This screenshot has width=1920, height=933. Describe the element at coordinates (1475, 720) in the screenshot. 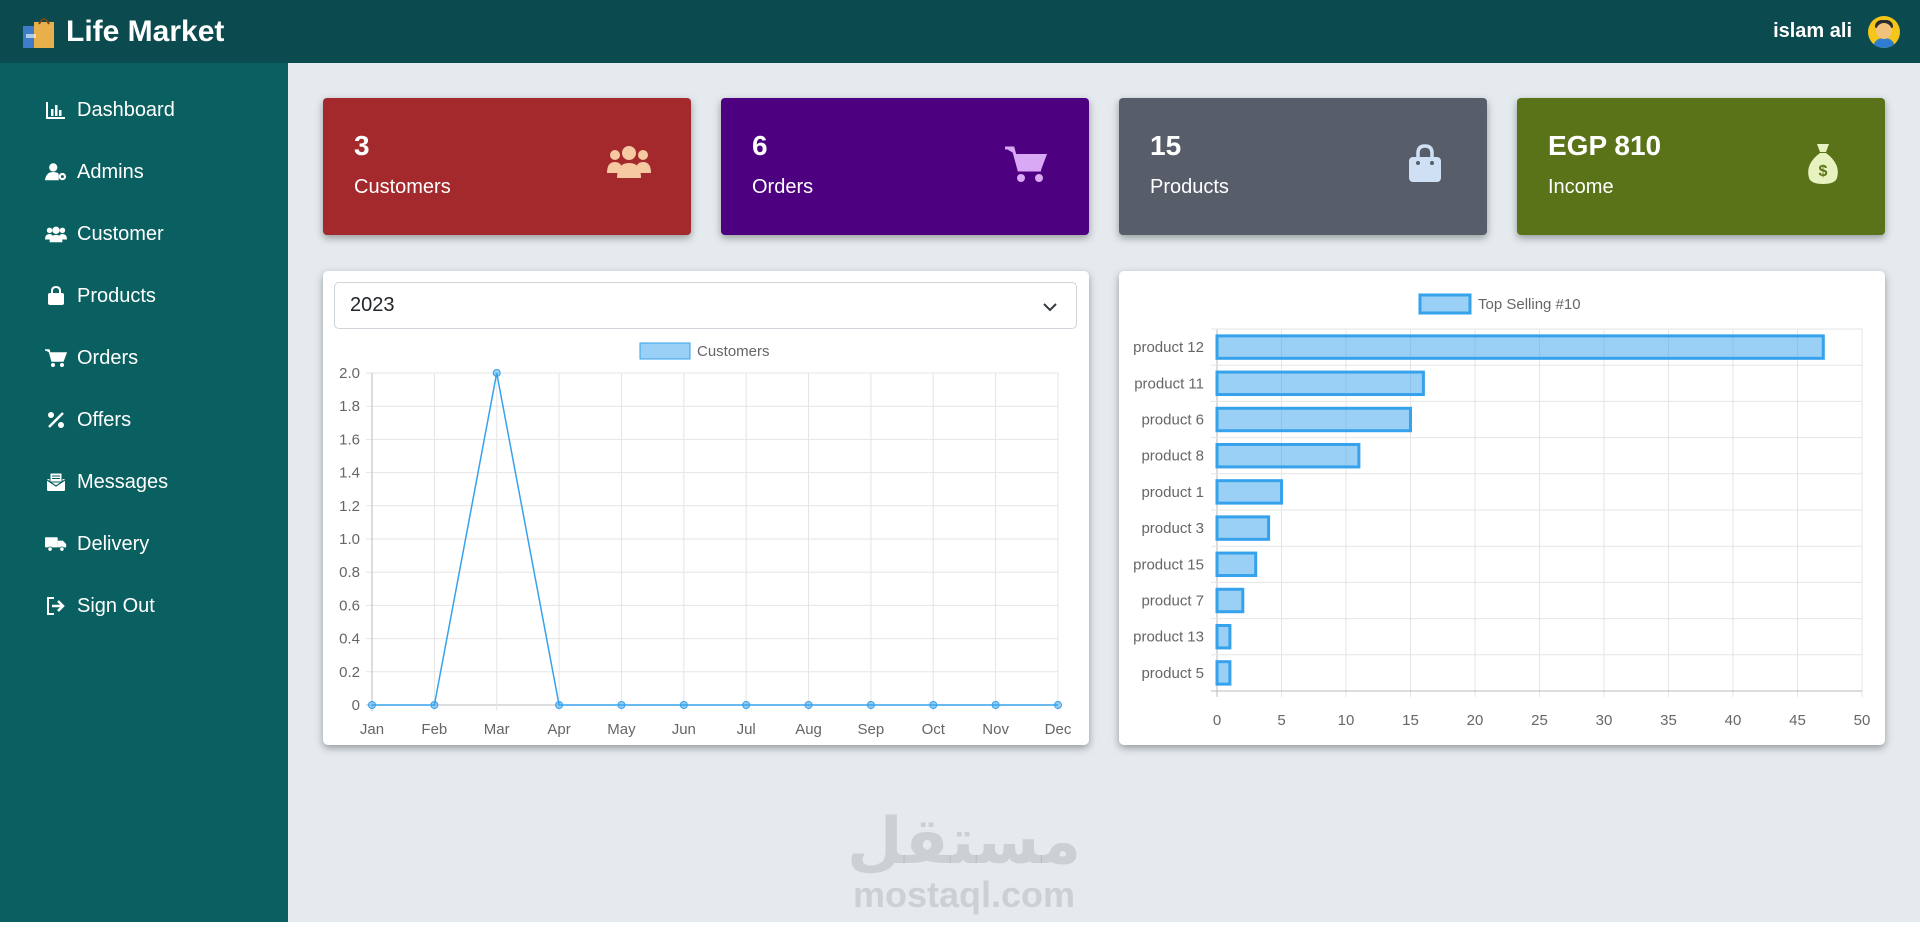

I see `x-tick-label: 20` at that location.